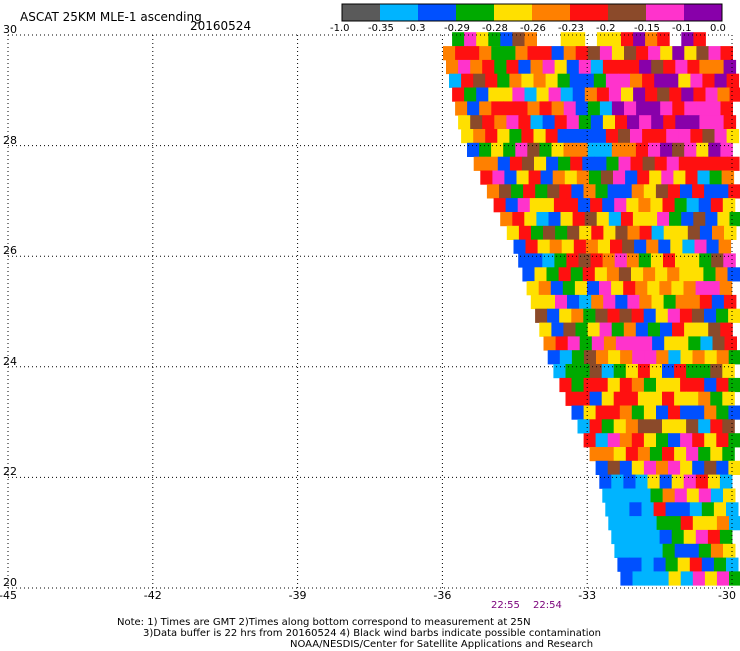 The image size is (740, 651). What do you see at coordinates (571, 29) in the screenshot?
I see `colorbar-tick-label: -0.23` at bounding box center [571, 29].